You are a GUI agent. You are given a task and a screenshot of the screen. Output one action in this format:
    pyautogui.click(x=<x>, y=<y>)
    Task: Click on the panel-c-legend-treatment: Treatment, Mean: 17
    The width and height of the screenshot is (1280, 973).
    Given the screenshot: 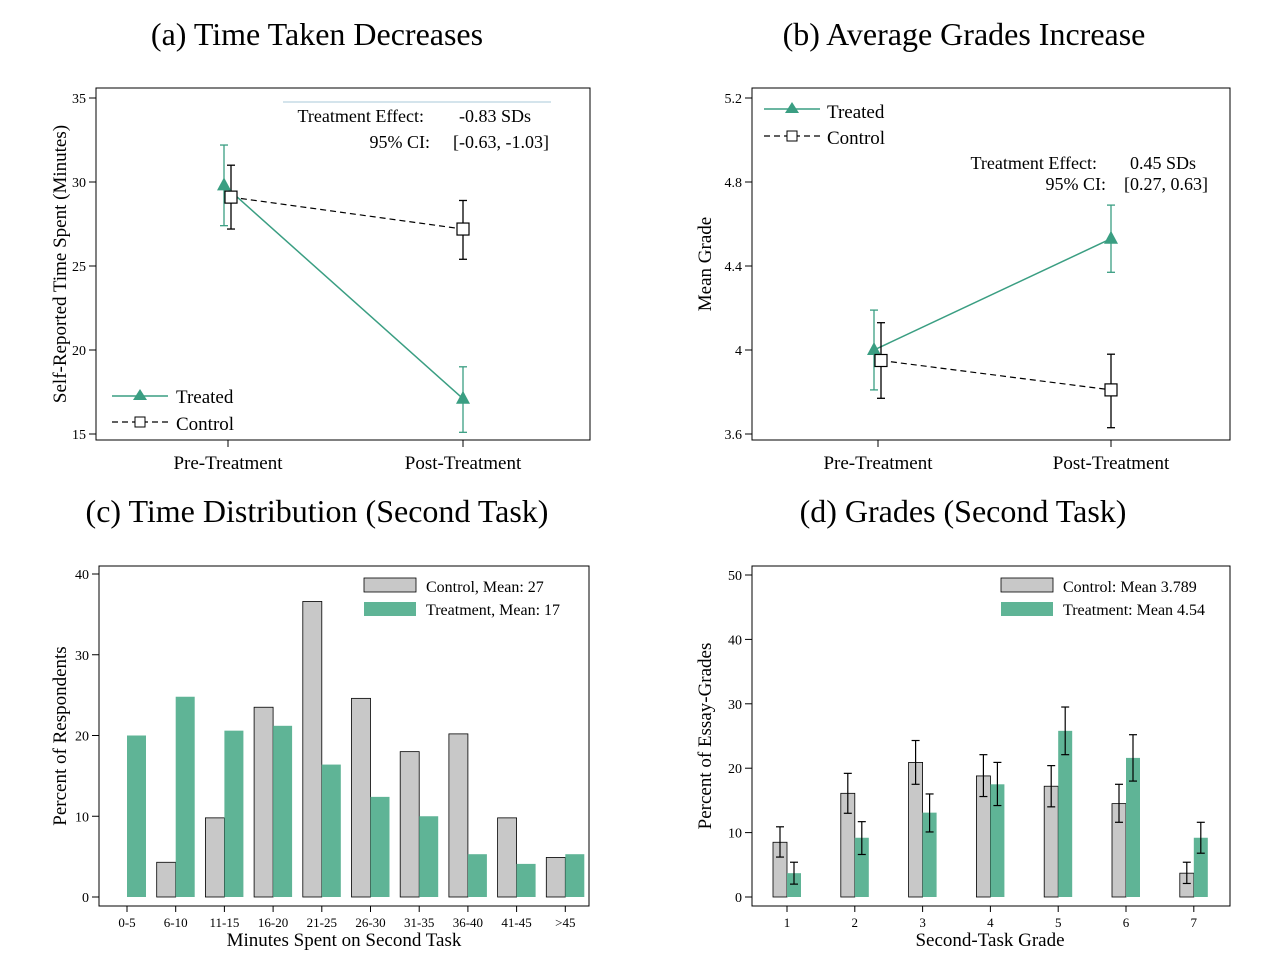 What is the action you would take?
    pyautogui.click(x=493, y=610)
    